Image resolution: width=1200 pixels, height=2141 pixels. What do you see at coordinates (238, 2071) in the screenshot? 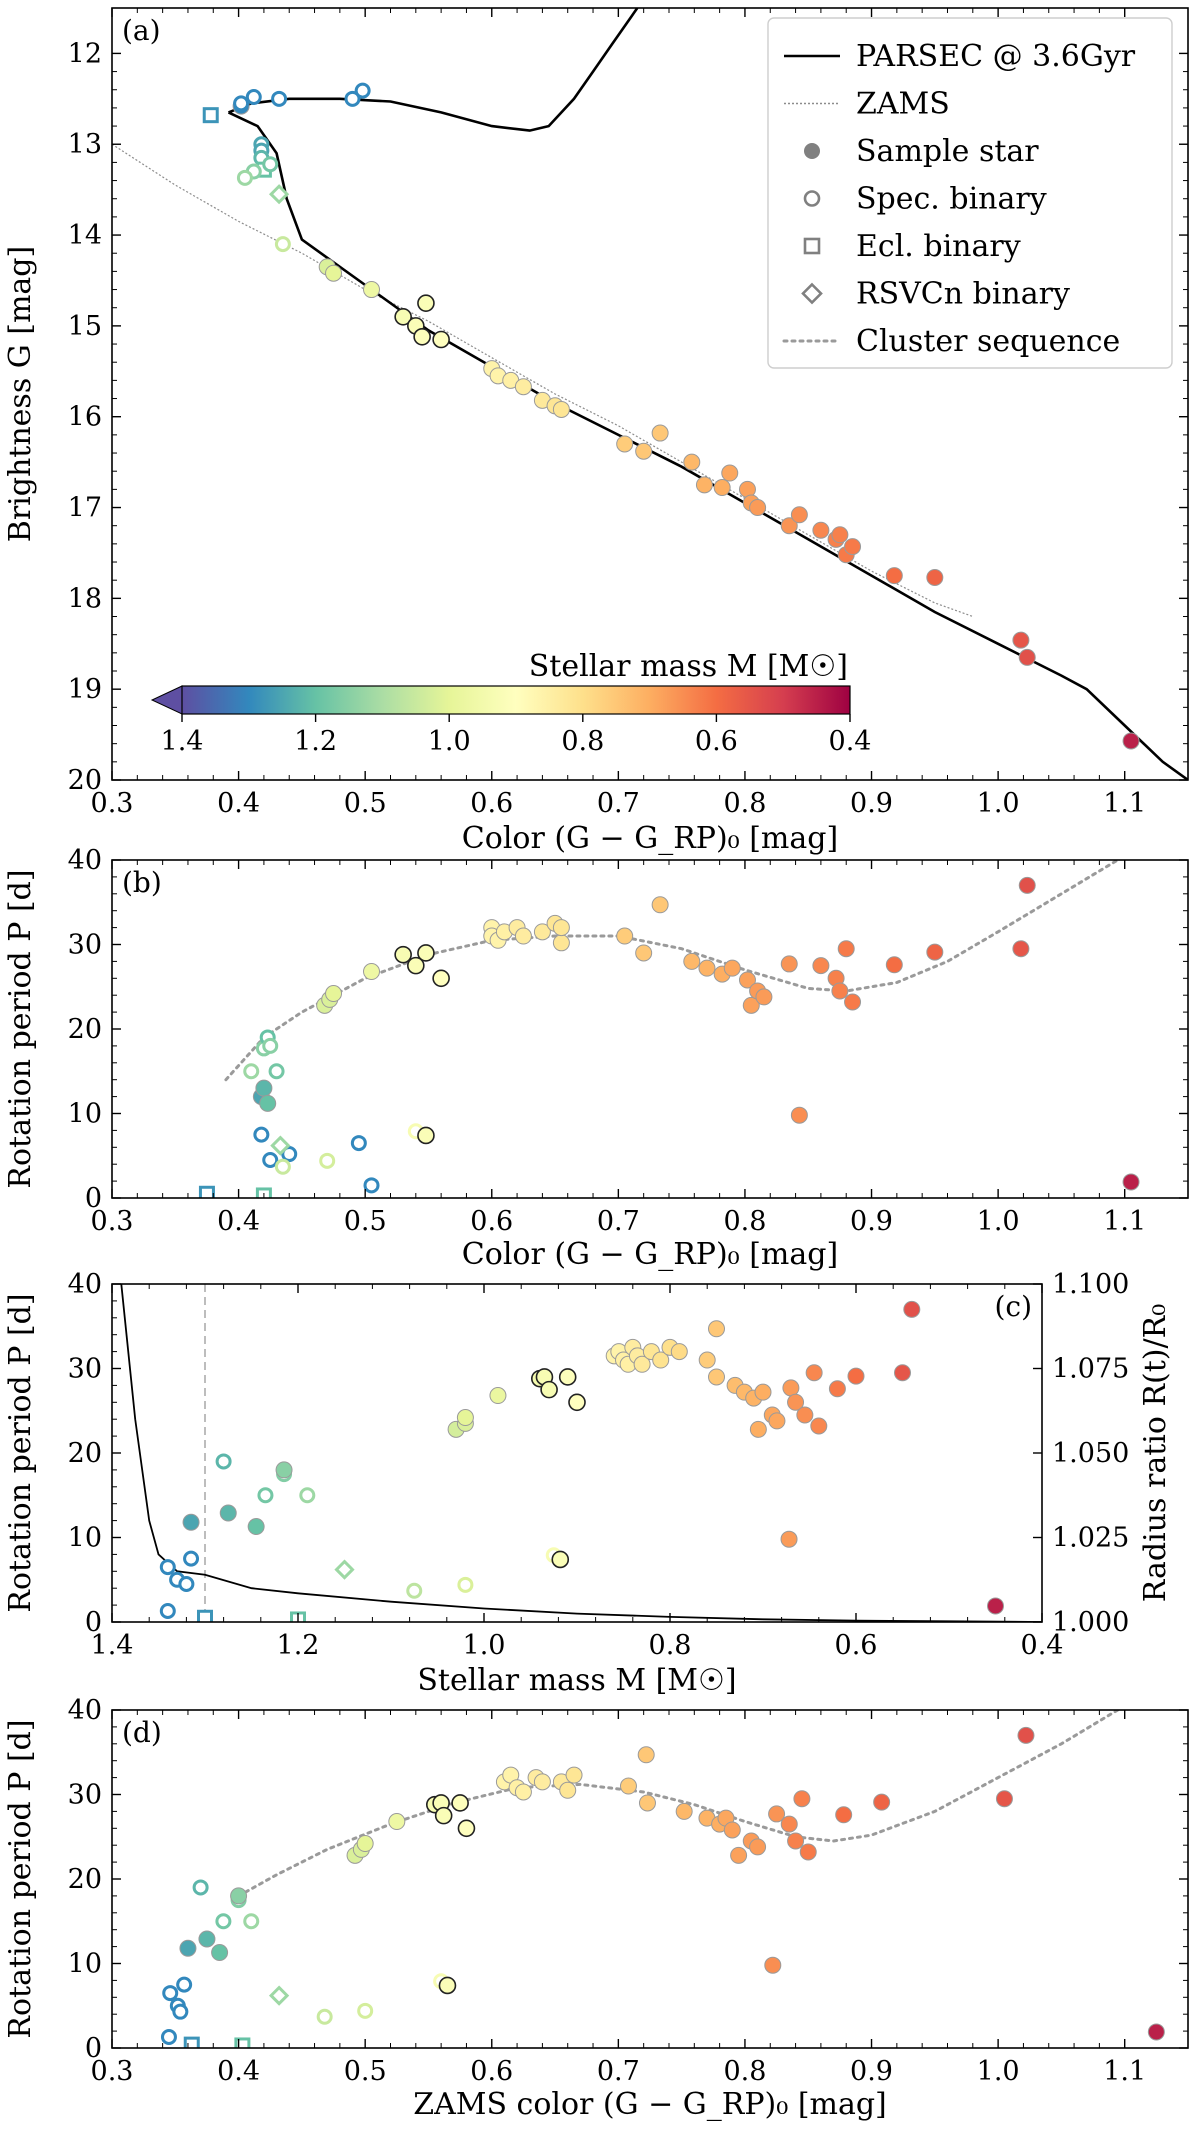
I see `x-tick-label: 0.4` at bounding box center [238, 2071].